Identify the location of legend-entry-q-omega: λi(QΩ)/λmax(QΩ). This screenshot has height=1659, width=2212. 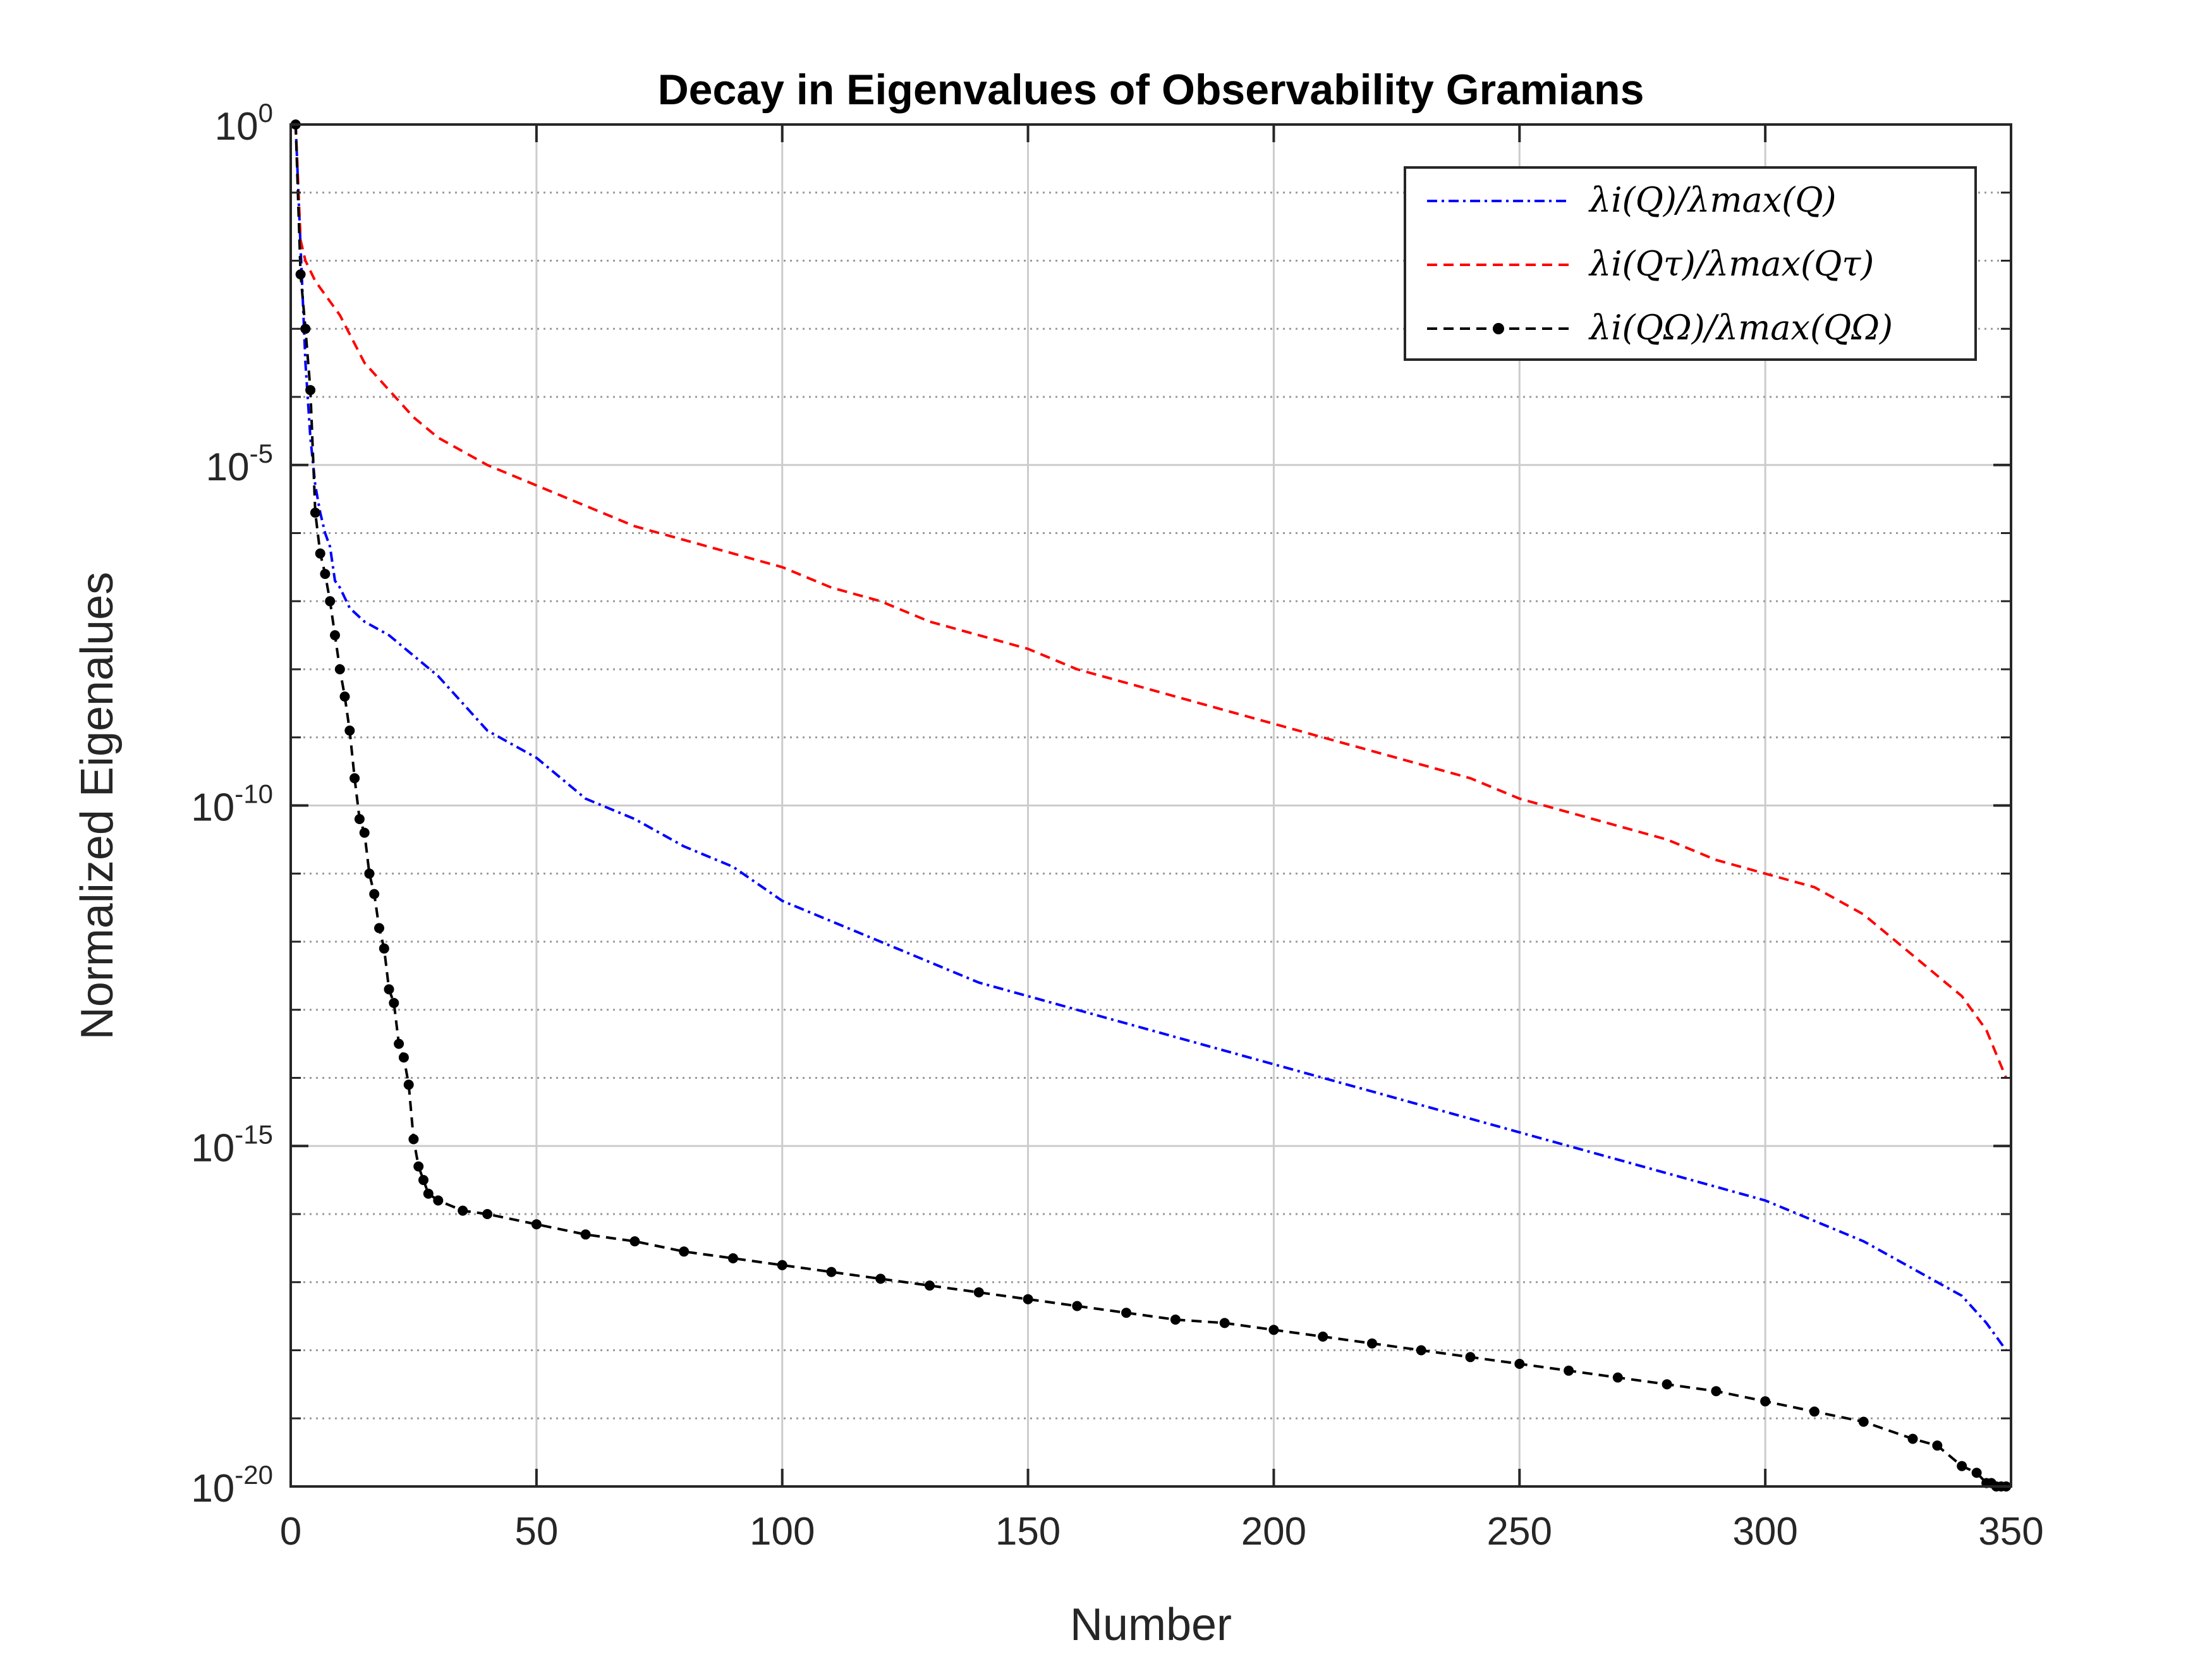
(1740, 328).